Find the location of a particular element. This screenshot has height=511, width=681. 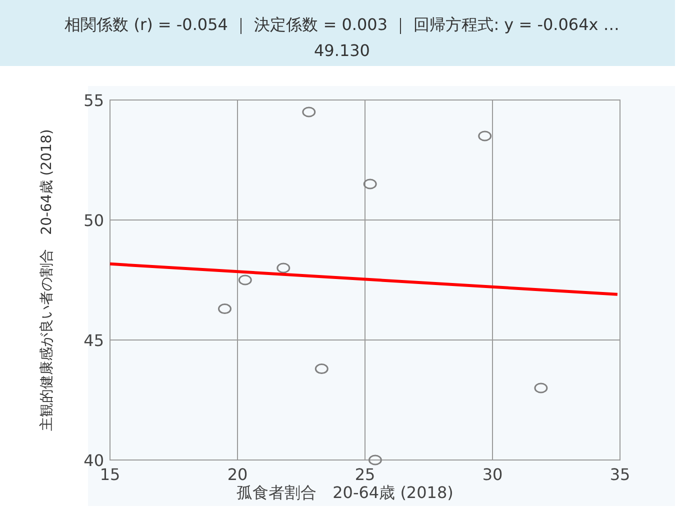

xtick: 30 is located at coordinates (492, 474).